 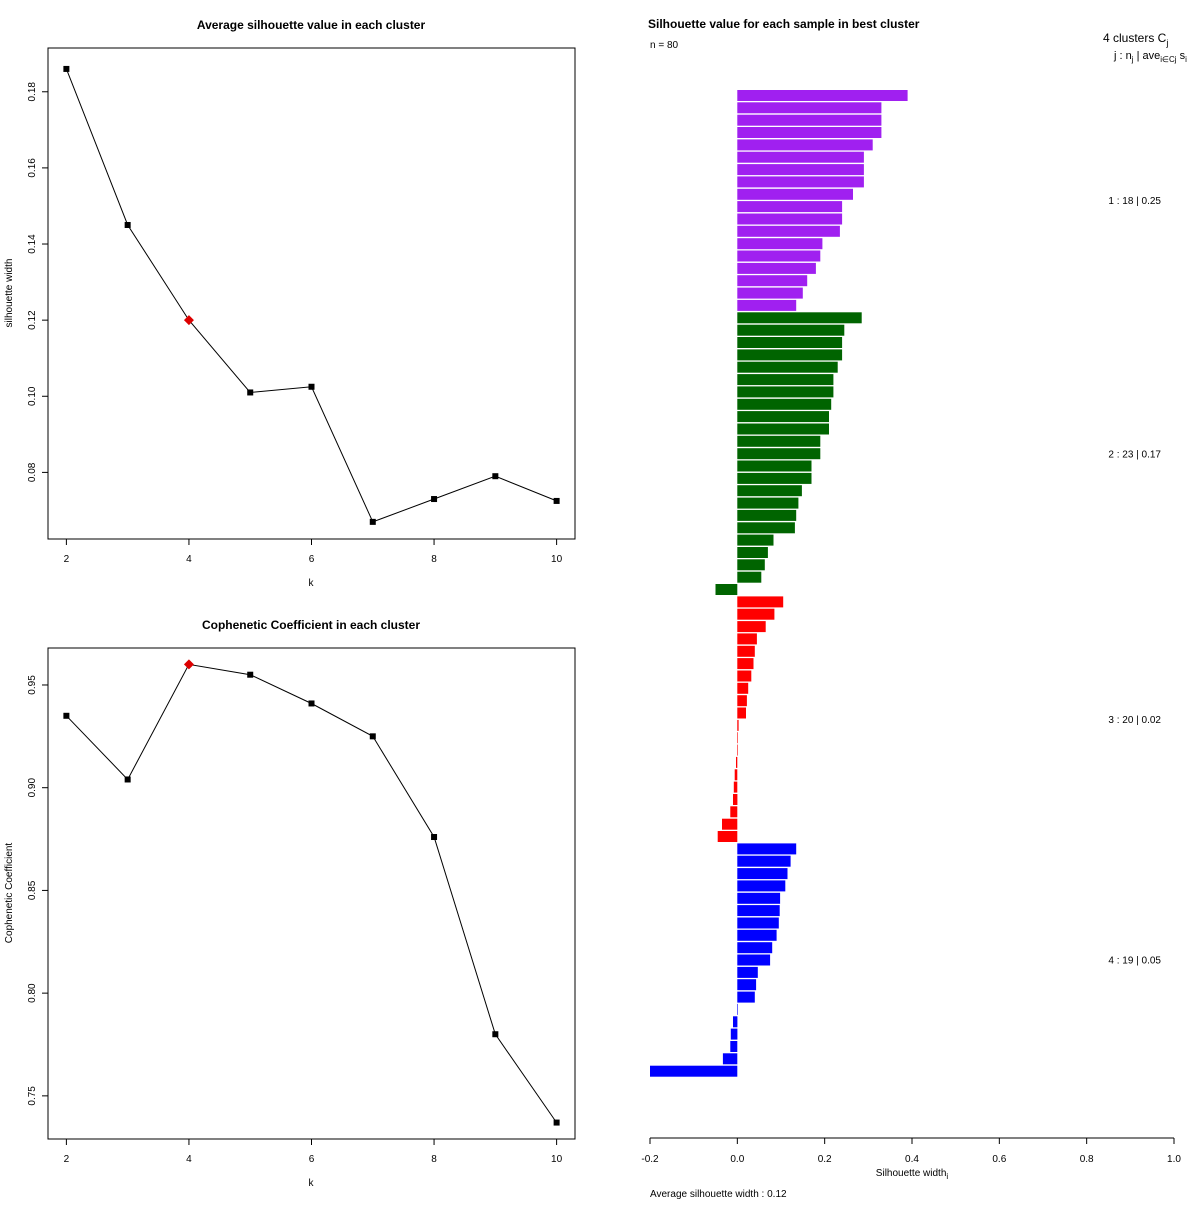 I want to click on x-tick-label: -0.2, so click(x=650, y=1159).